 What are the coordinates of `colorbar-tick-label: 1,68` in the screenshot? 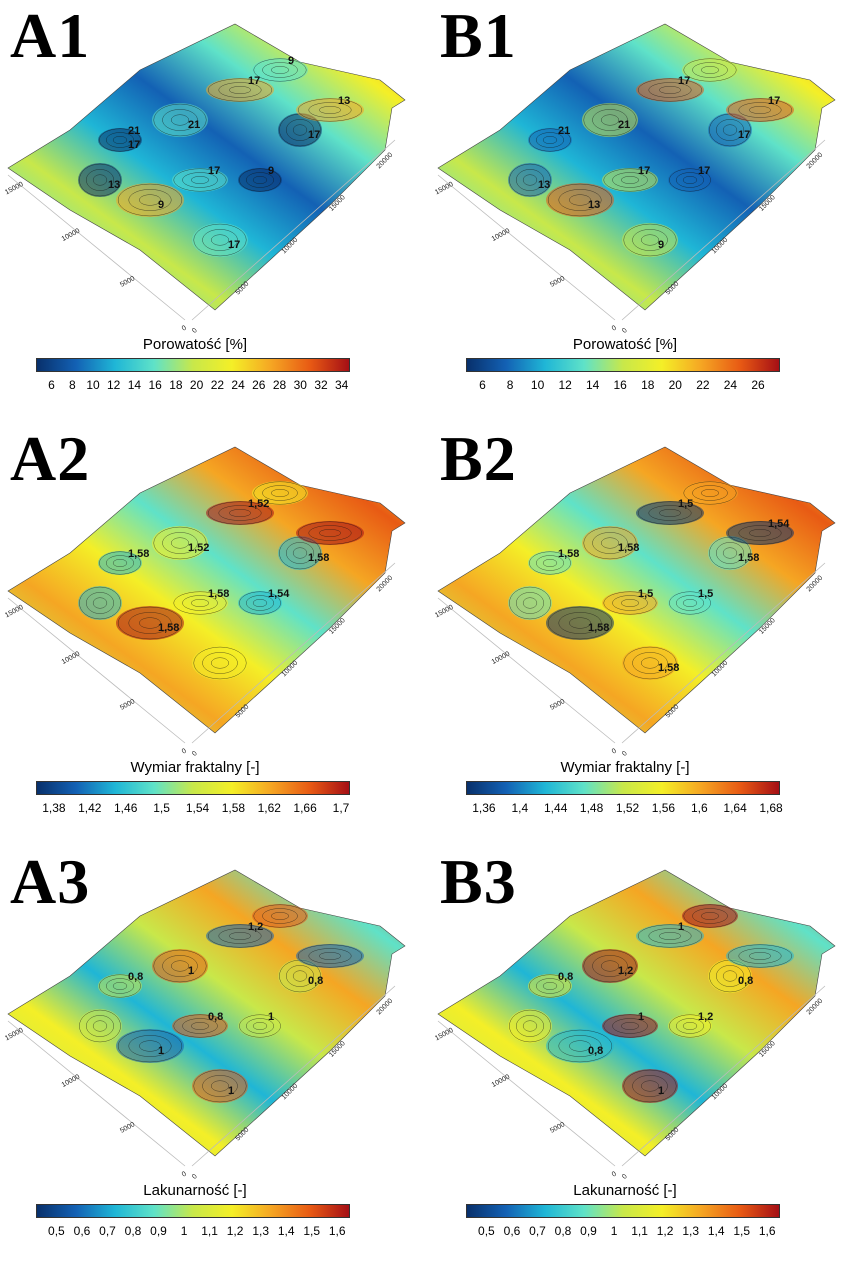 It's located at (771, 808).